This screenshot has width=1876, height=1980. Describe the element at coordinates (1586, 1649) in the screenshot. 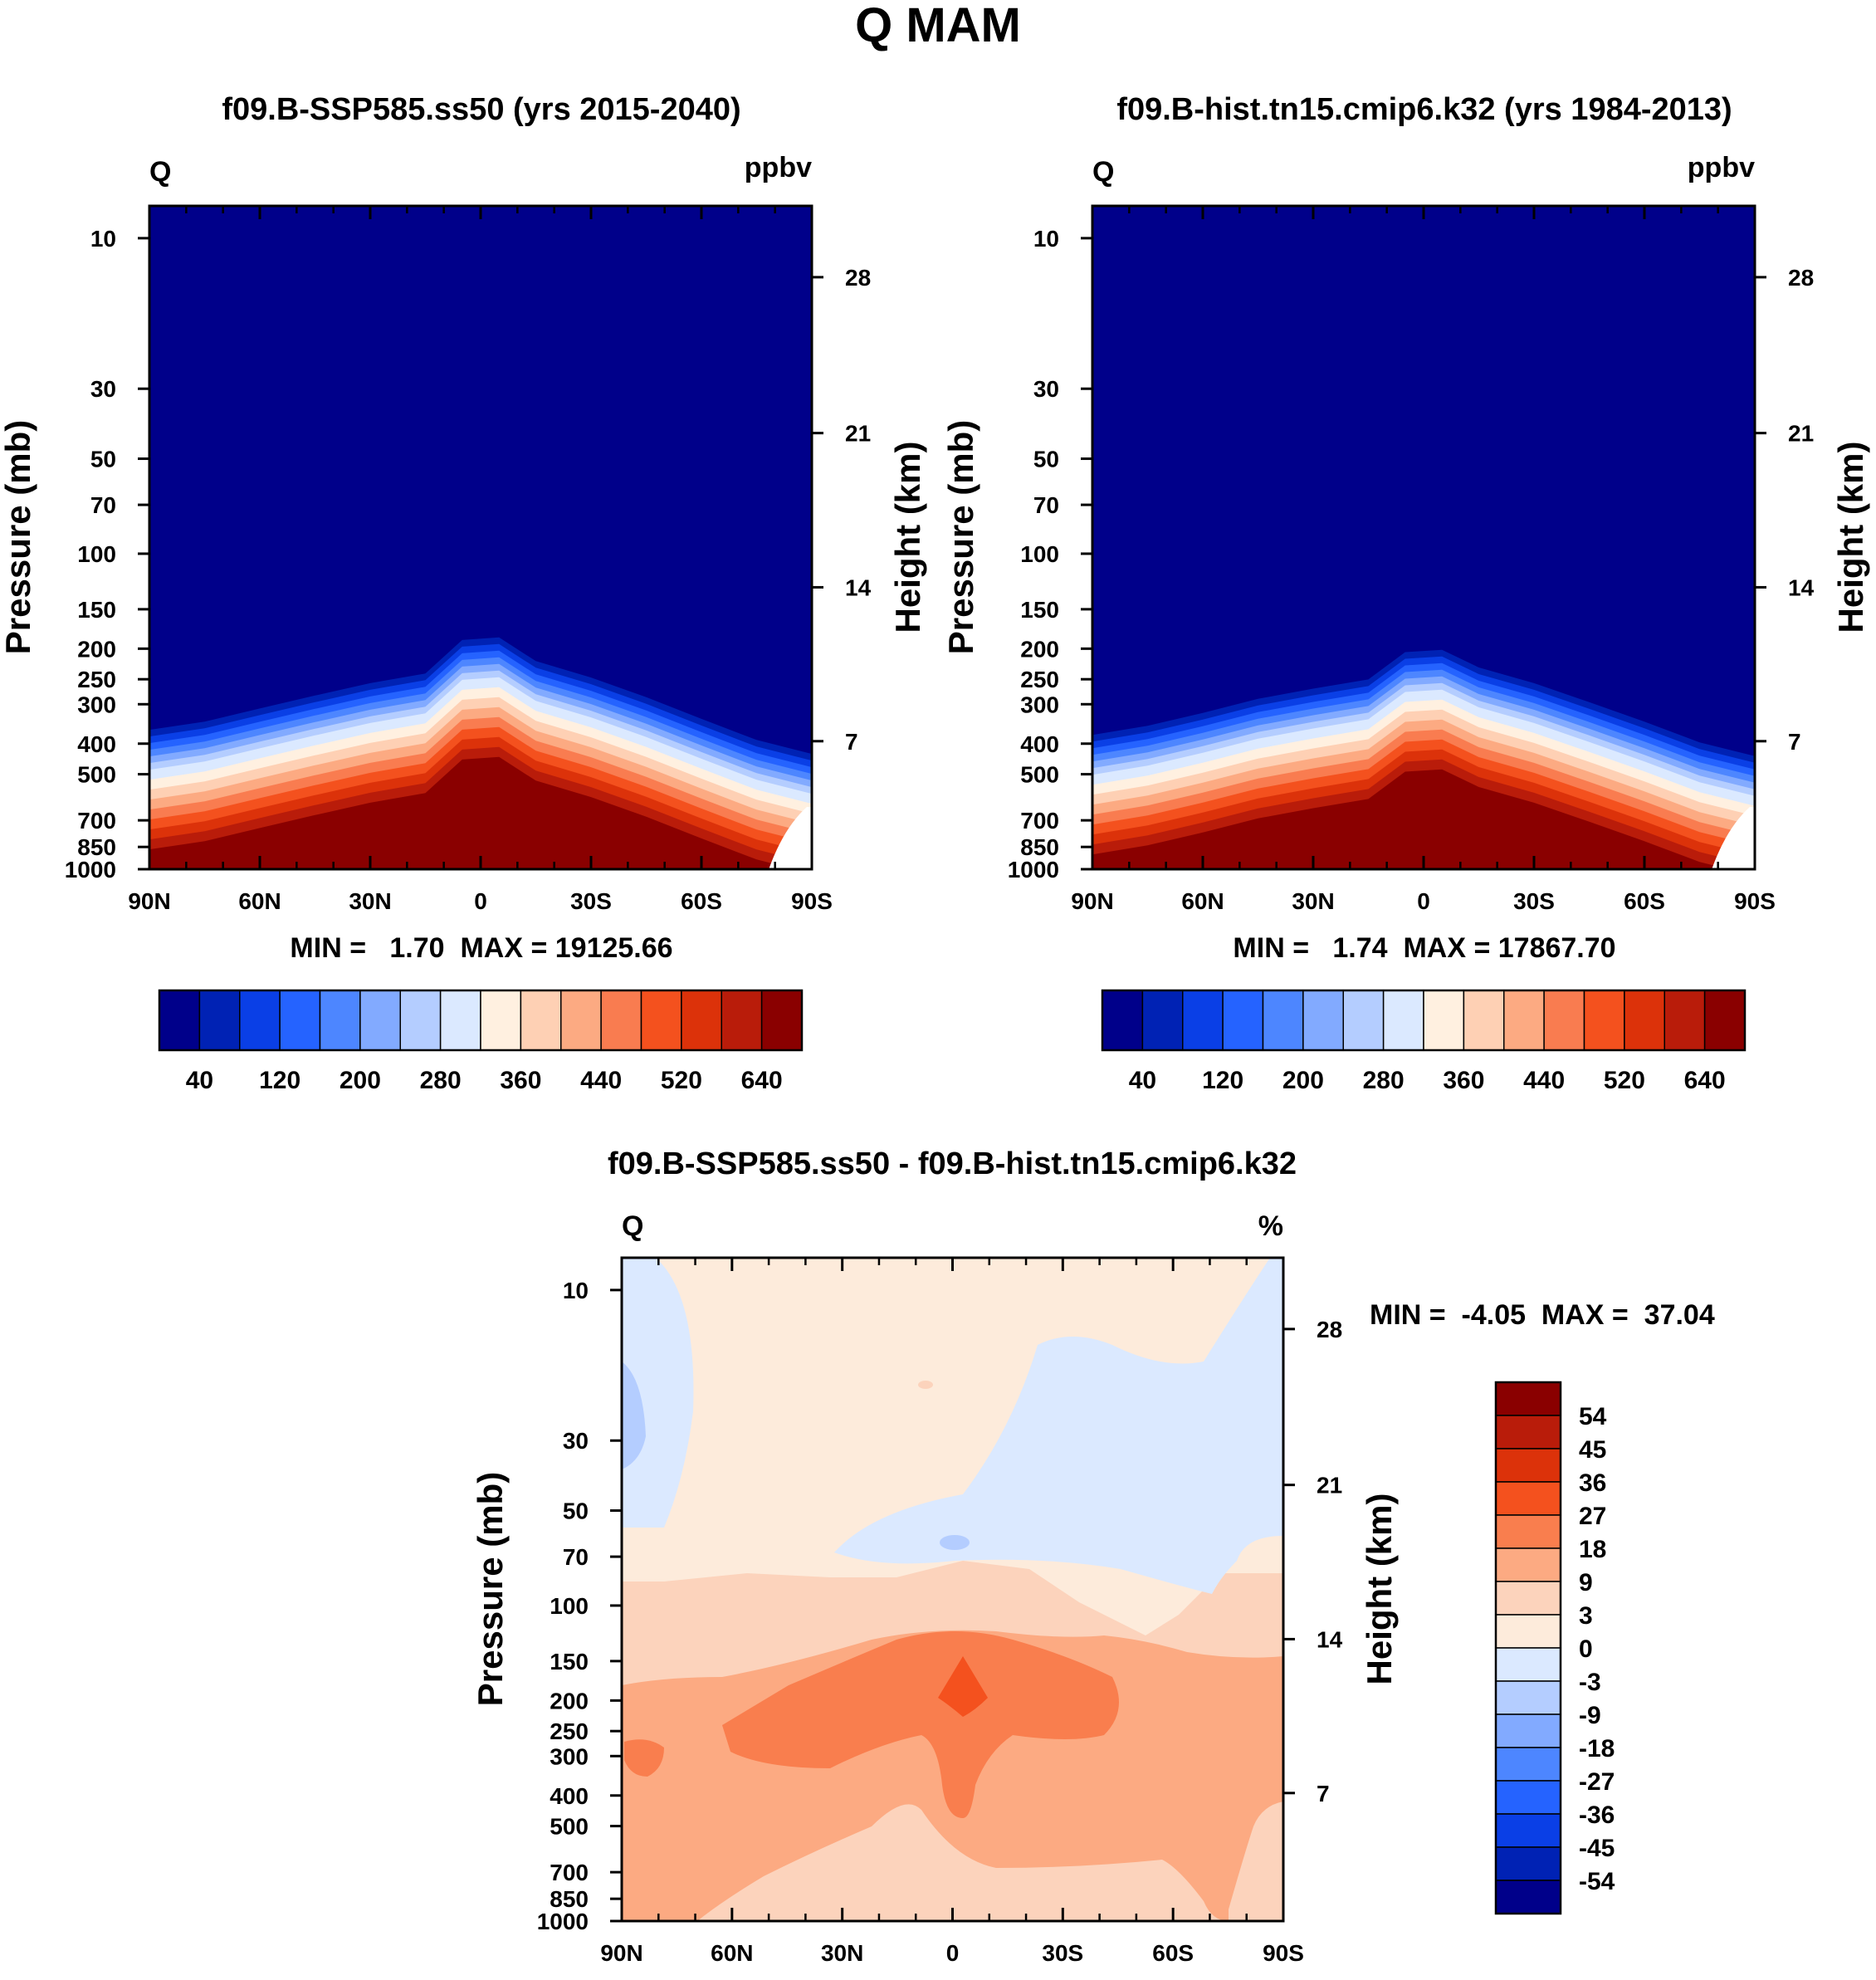

I see `colorbar-label: 0` at that location.